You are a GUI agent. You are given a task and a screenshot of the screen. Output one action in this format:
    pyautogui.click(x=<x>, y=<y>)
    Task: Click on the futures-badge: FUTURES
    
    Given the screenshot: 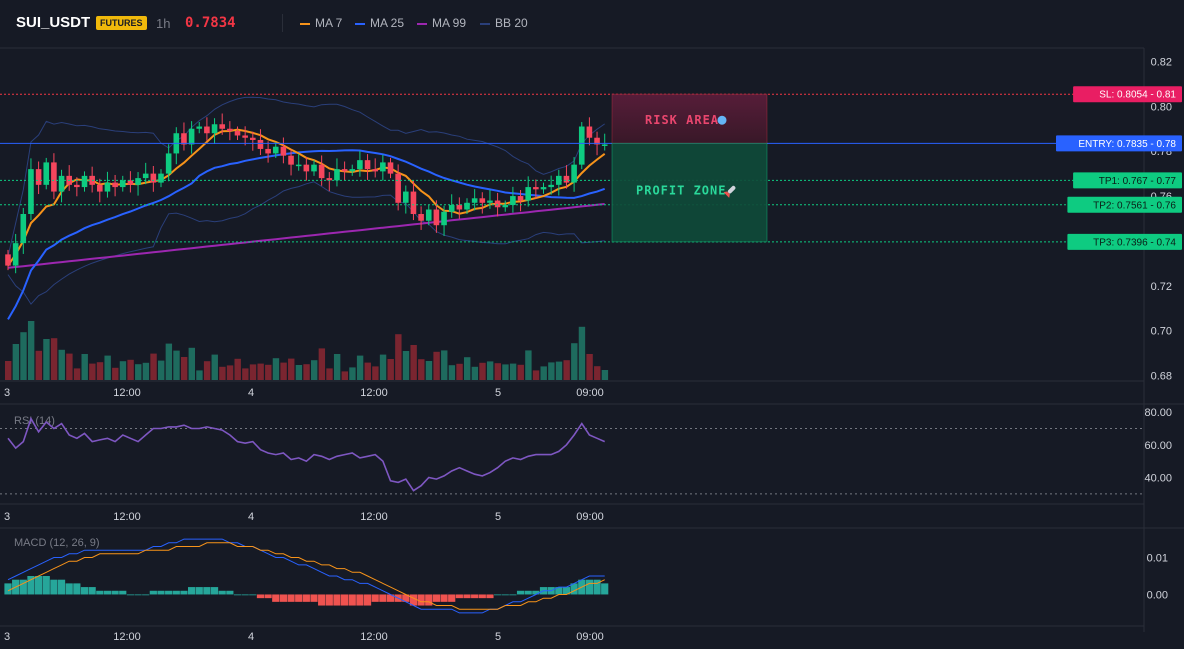 What is the action you would take?
    pyautogui.click(x=121, y=23)
    